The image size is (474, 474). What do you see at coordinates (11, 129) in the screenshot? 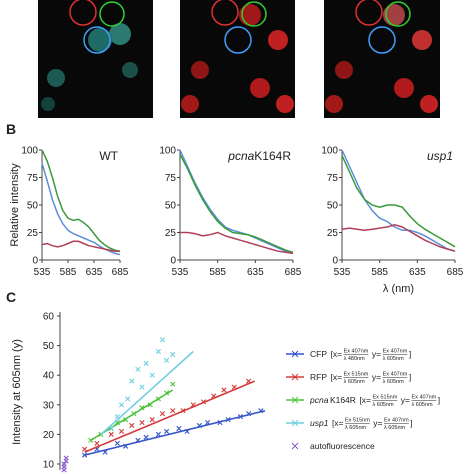
I see `panel-label: B` at bounding box center [11, 129].